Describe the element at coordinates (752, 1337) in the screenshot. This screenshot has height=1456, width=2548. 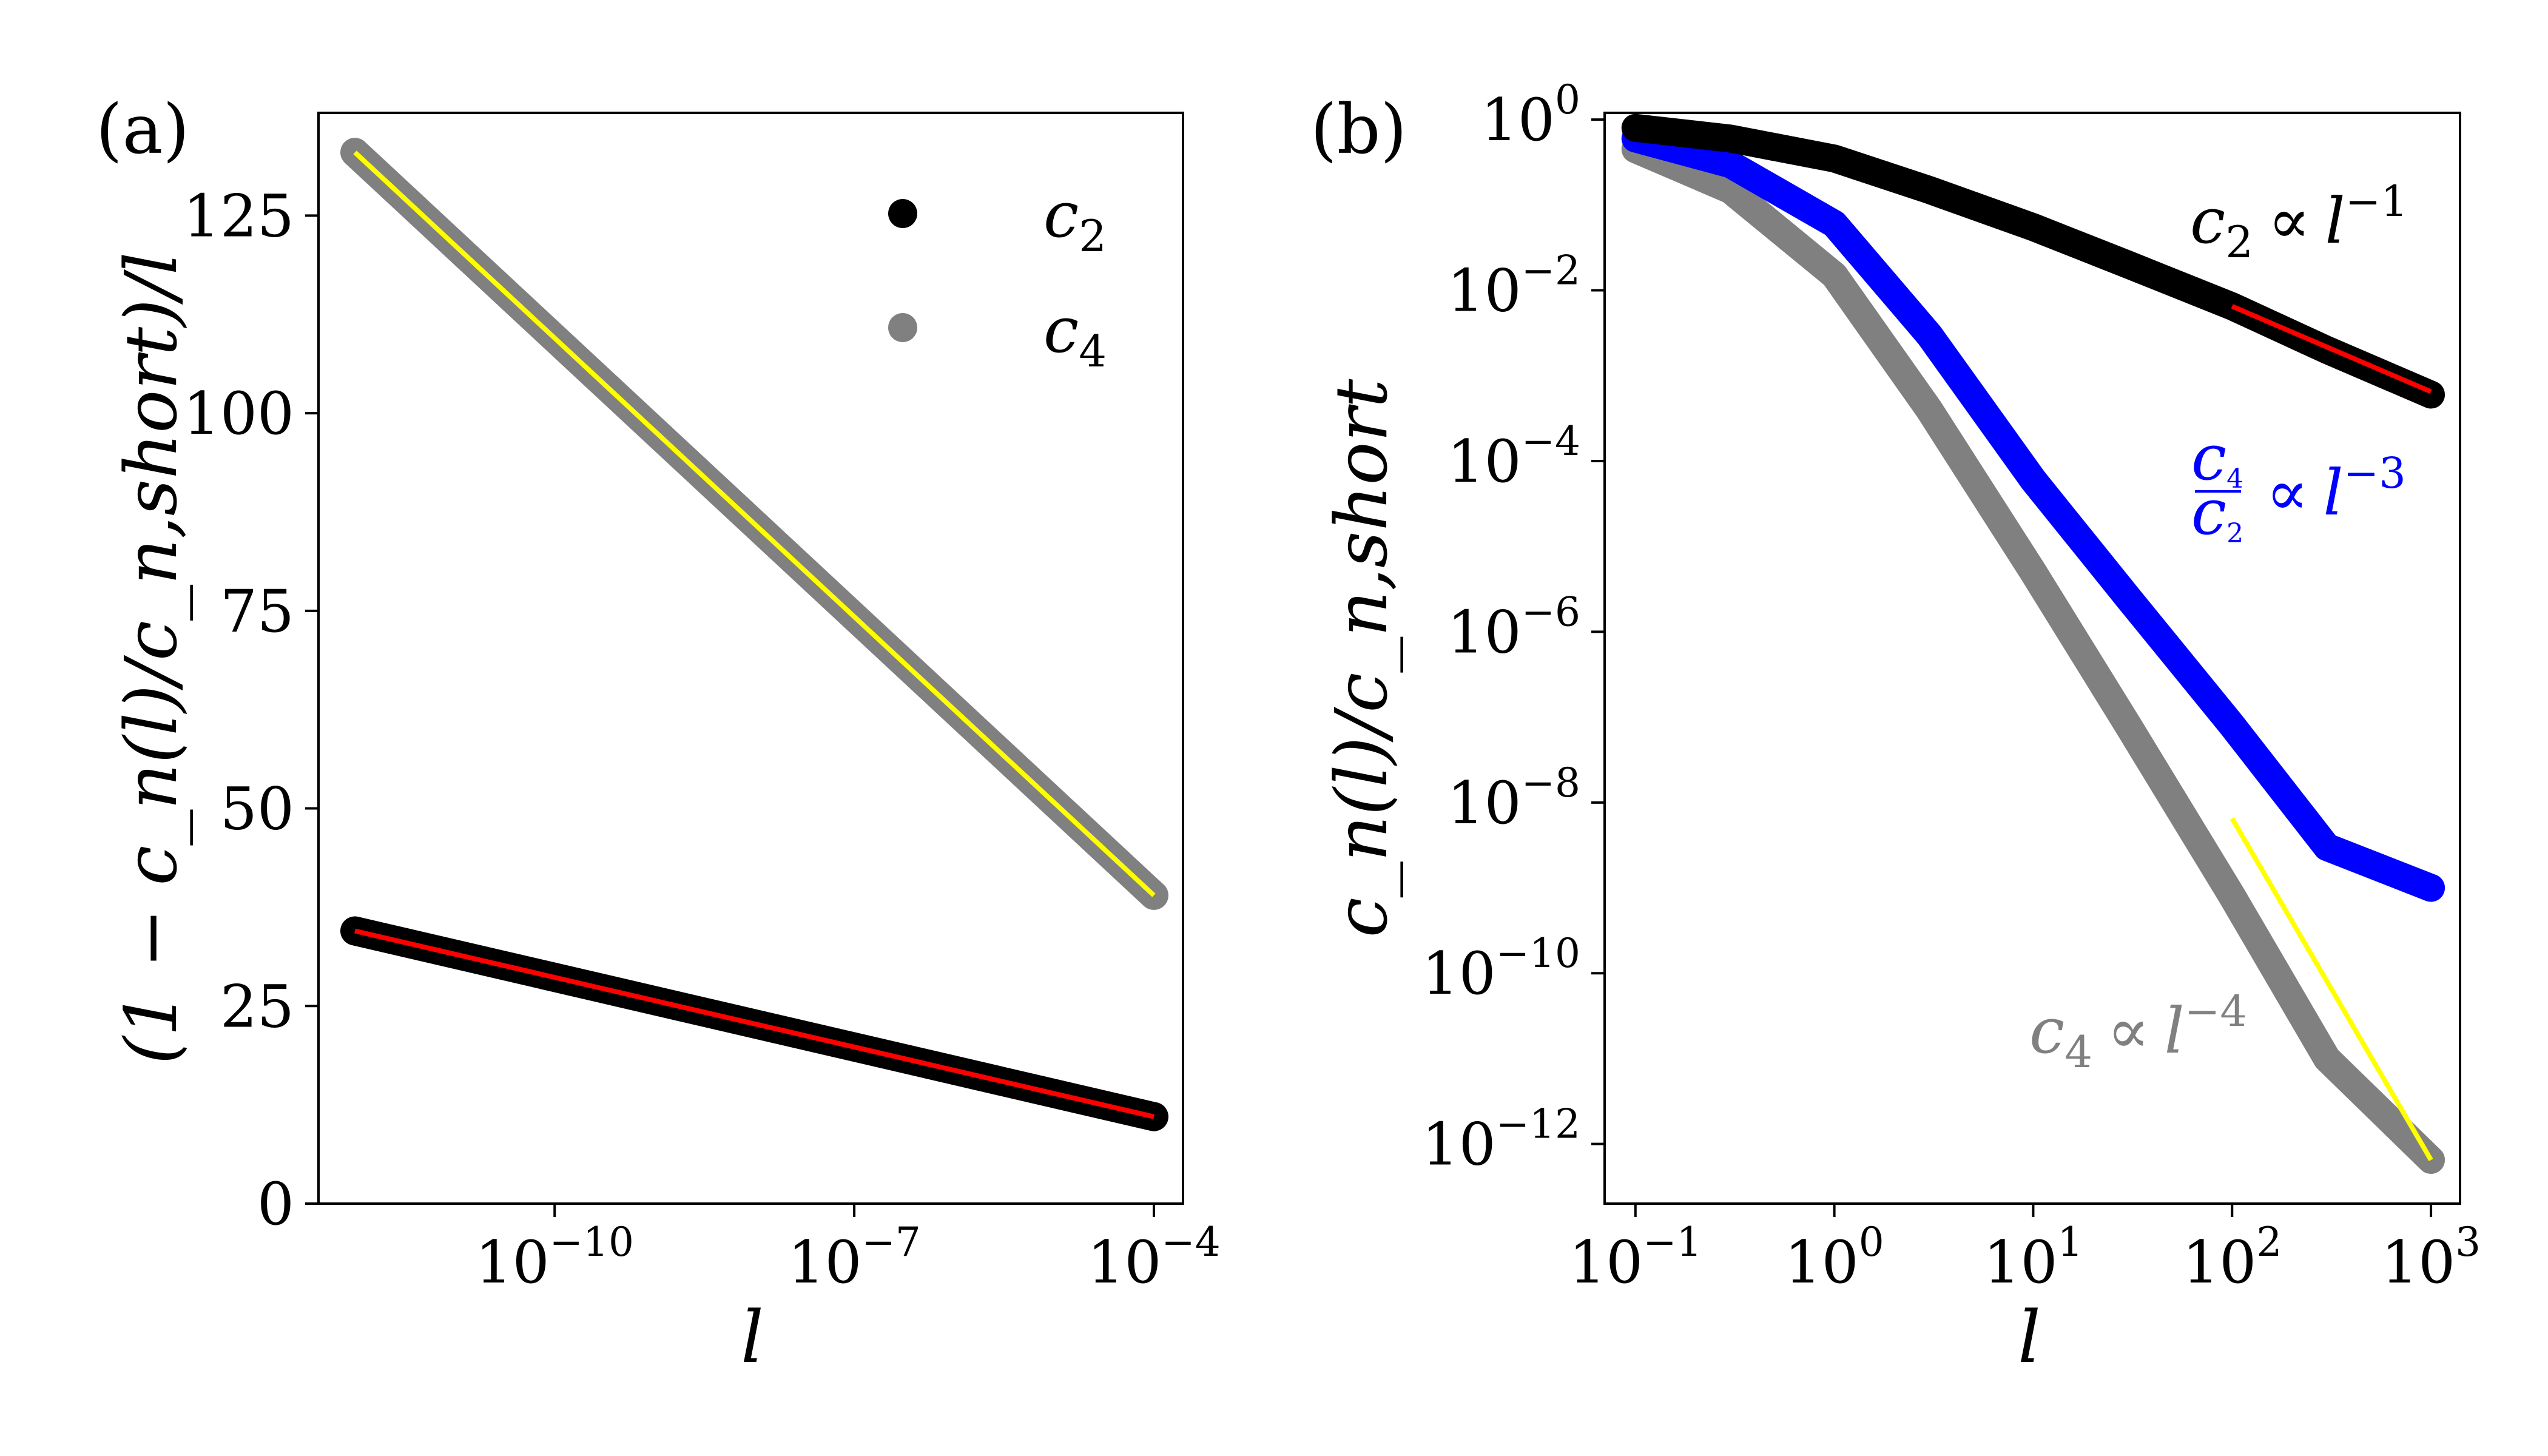
I see `panel-a-x-label: l` at that location.